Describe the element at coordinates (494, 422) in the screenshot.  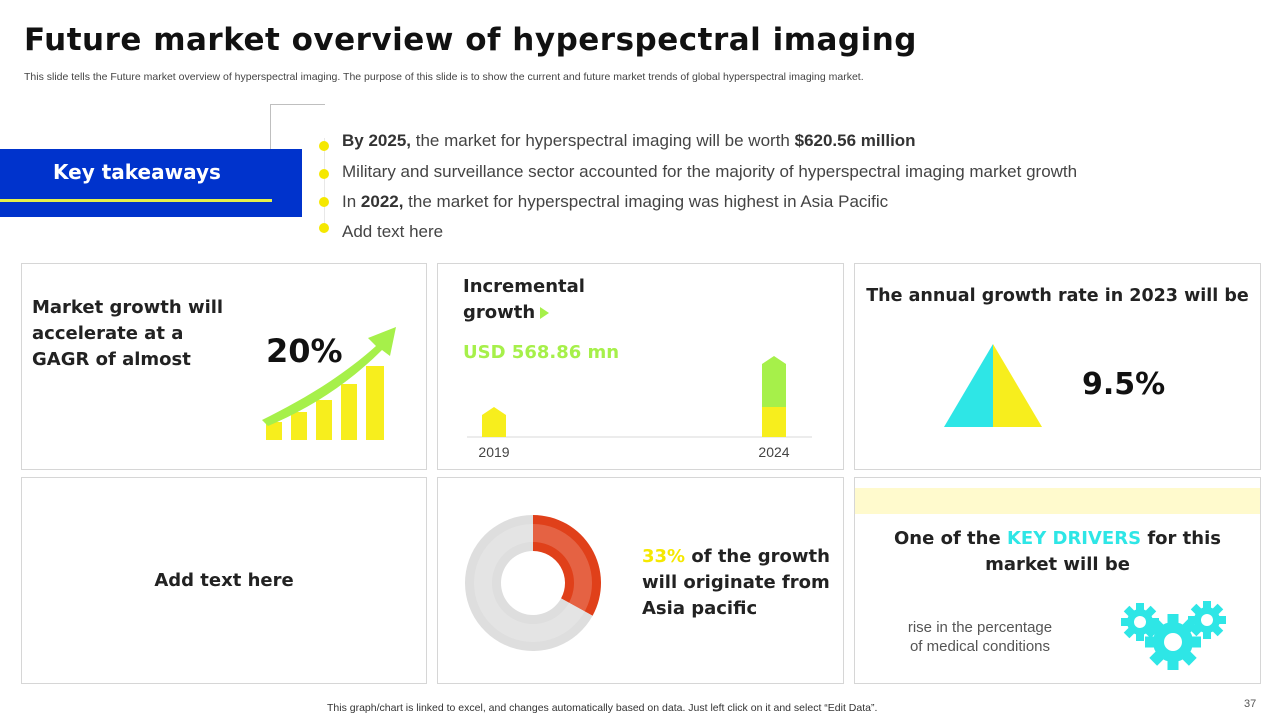
I see `bar-segment-2019` at that location.